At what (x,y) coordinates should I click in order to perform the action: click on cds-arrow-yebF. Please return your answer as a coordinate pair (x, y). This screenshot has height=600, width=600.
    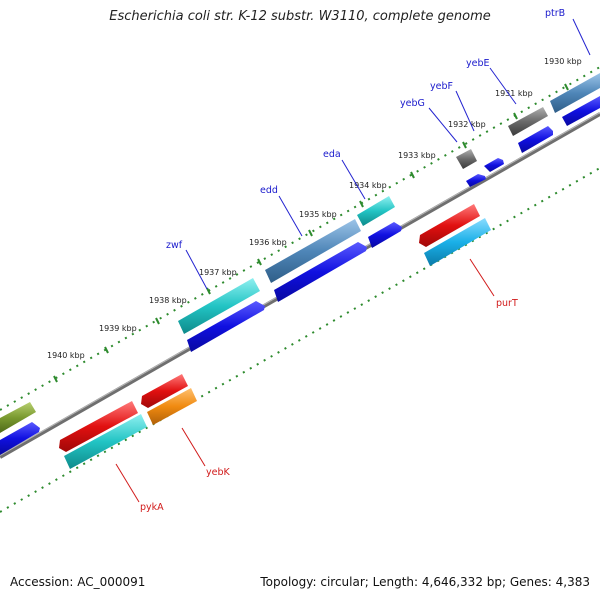
    Looking at the image, I should click on (494, 165).